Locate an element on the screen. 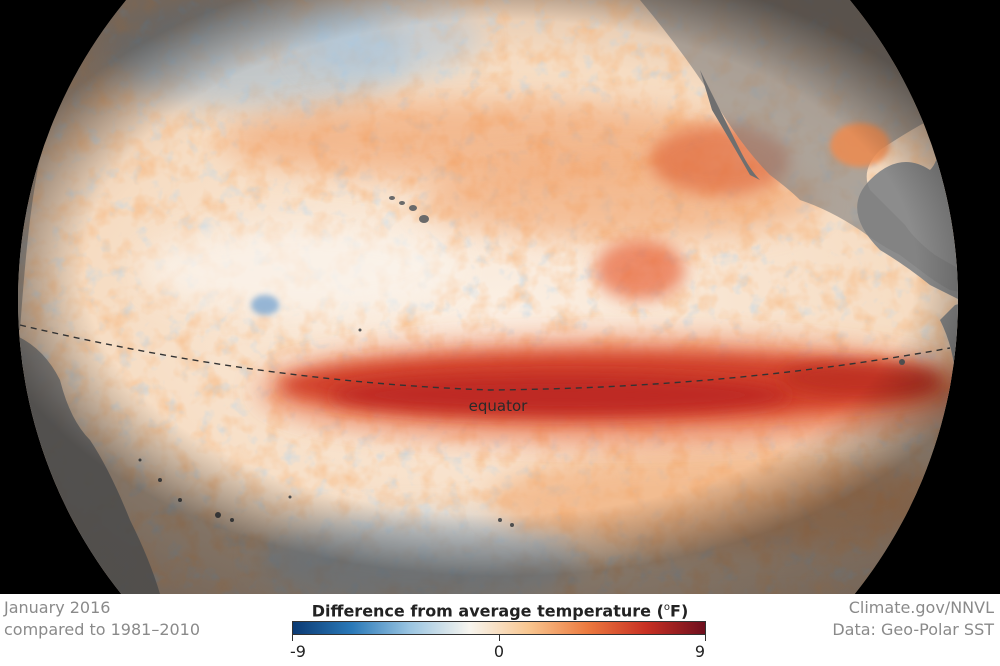  degree-symbol: o is located at coordinates (667, 607).